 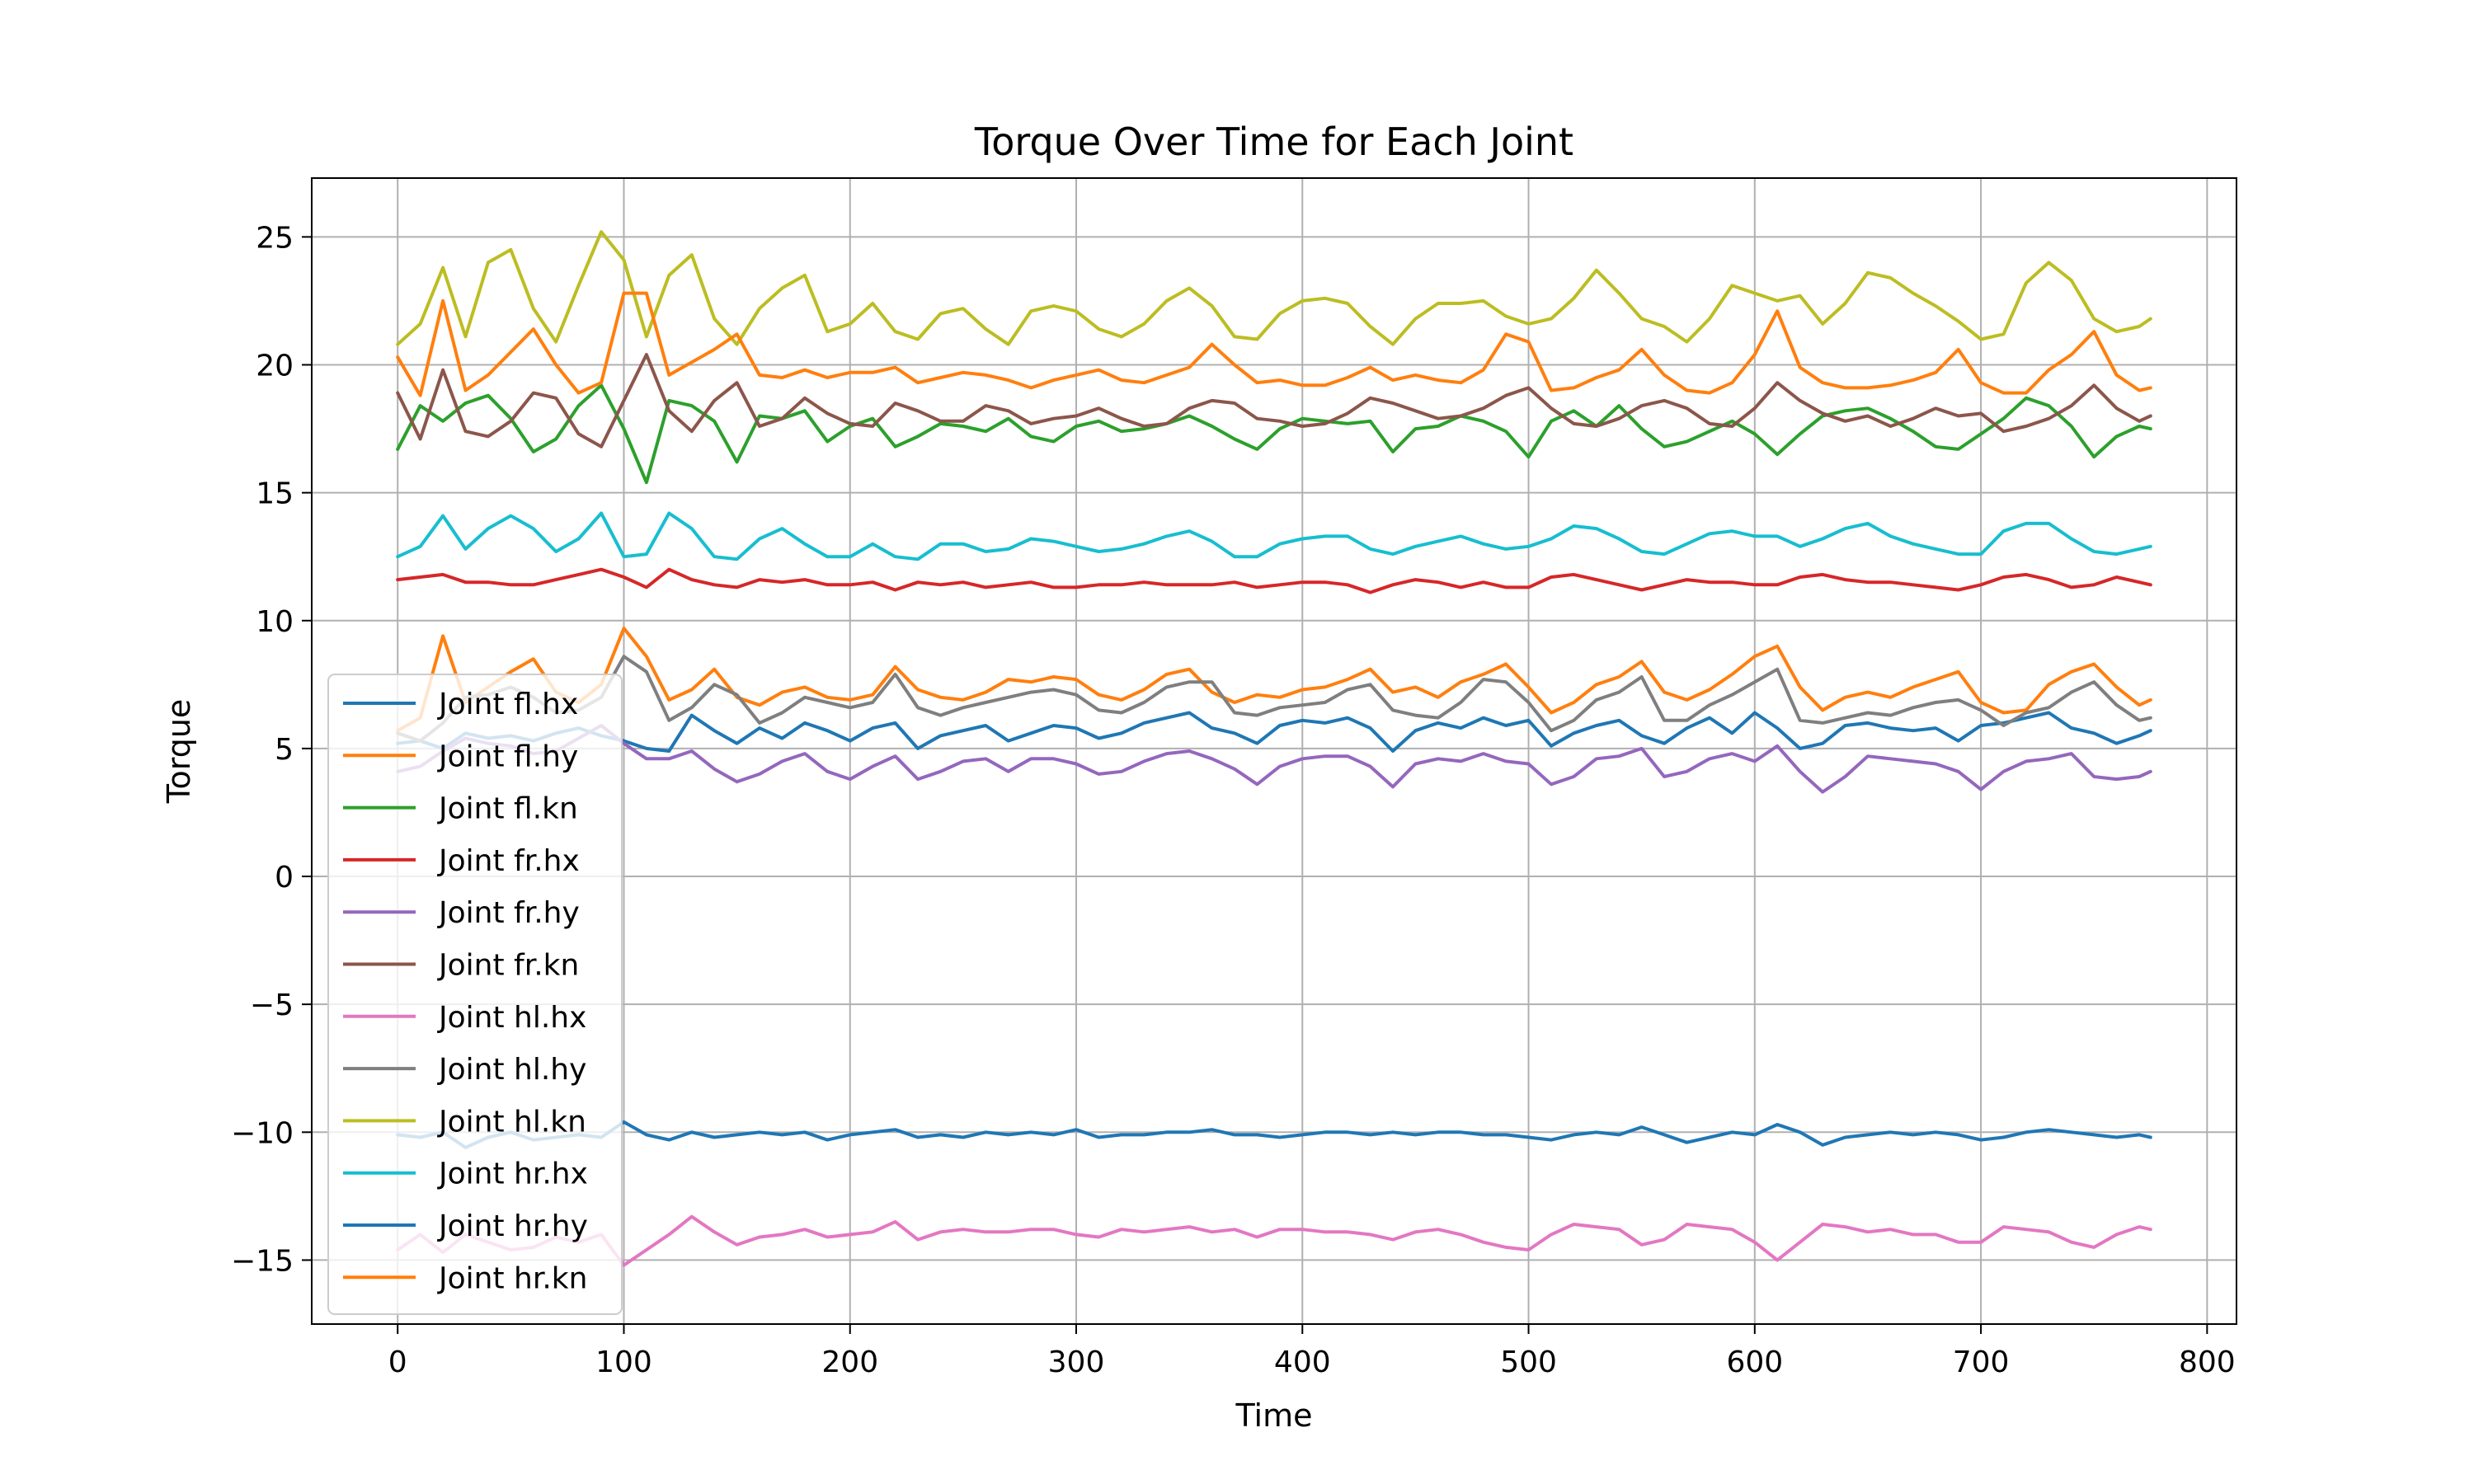 I want to click on chart-title: Torque Over Time for Each Joint, so click(x=1273, y=142).